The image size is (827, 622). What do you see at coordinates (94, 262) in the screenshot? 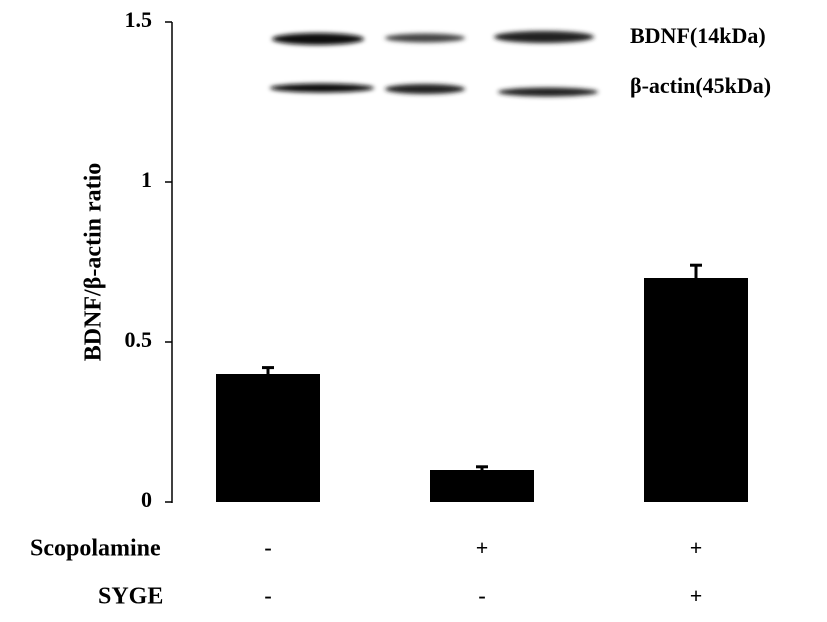
I see `y-axis-label: BDNF/β-actin ratio` at bounding box center [94, 262].